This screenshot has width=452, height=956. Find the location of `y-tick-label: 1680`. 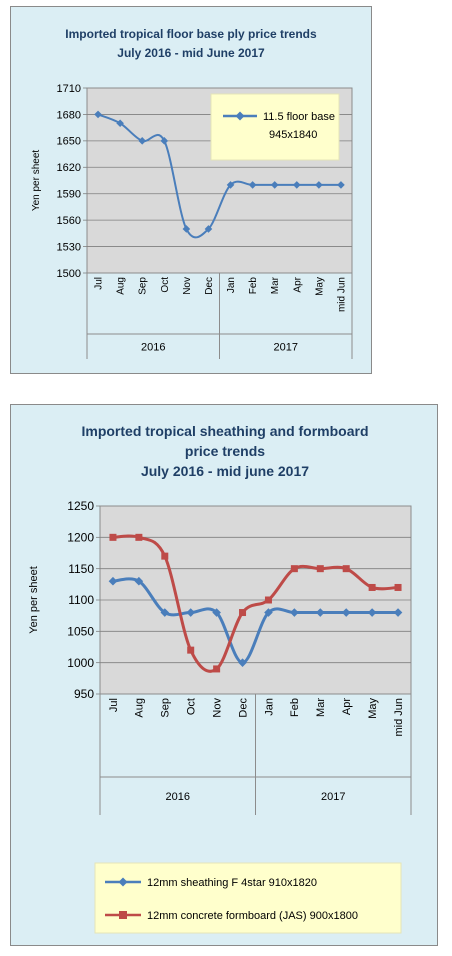

y-tick-label: 1680 is located at coordinates (69, 115).